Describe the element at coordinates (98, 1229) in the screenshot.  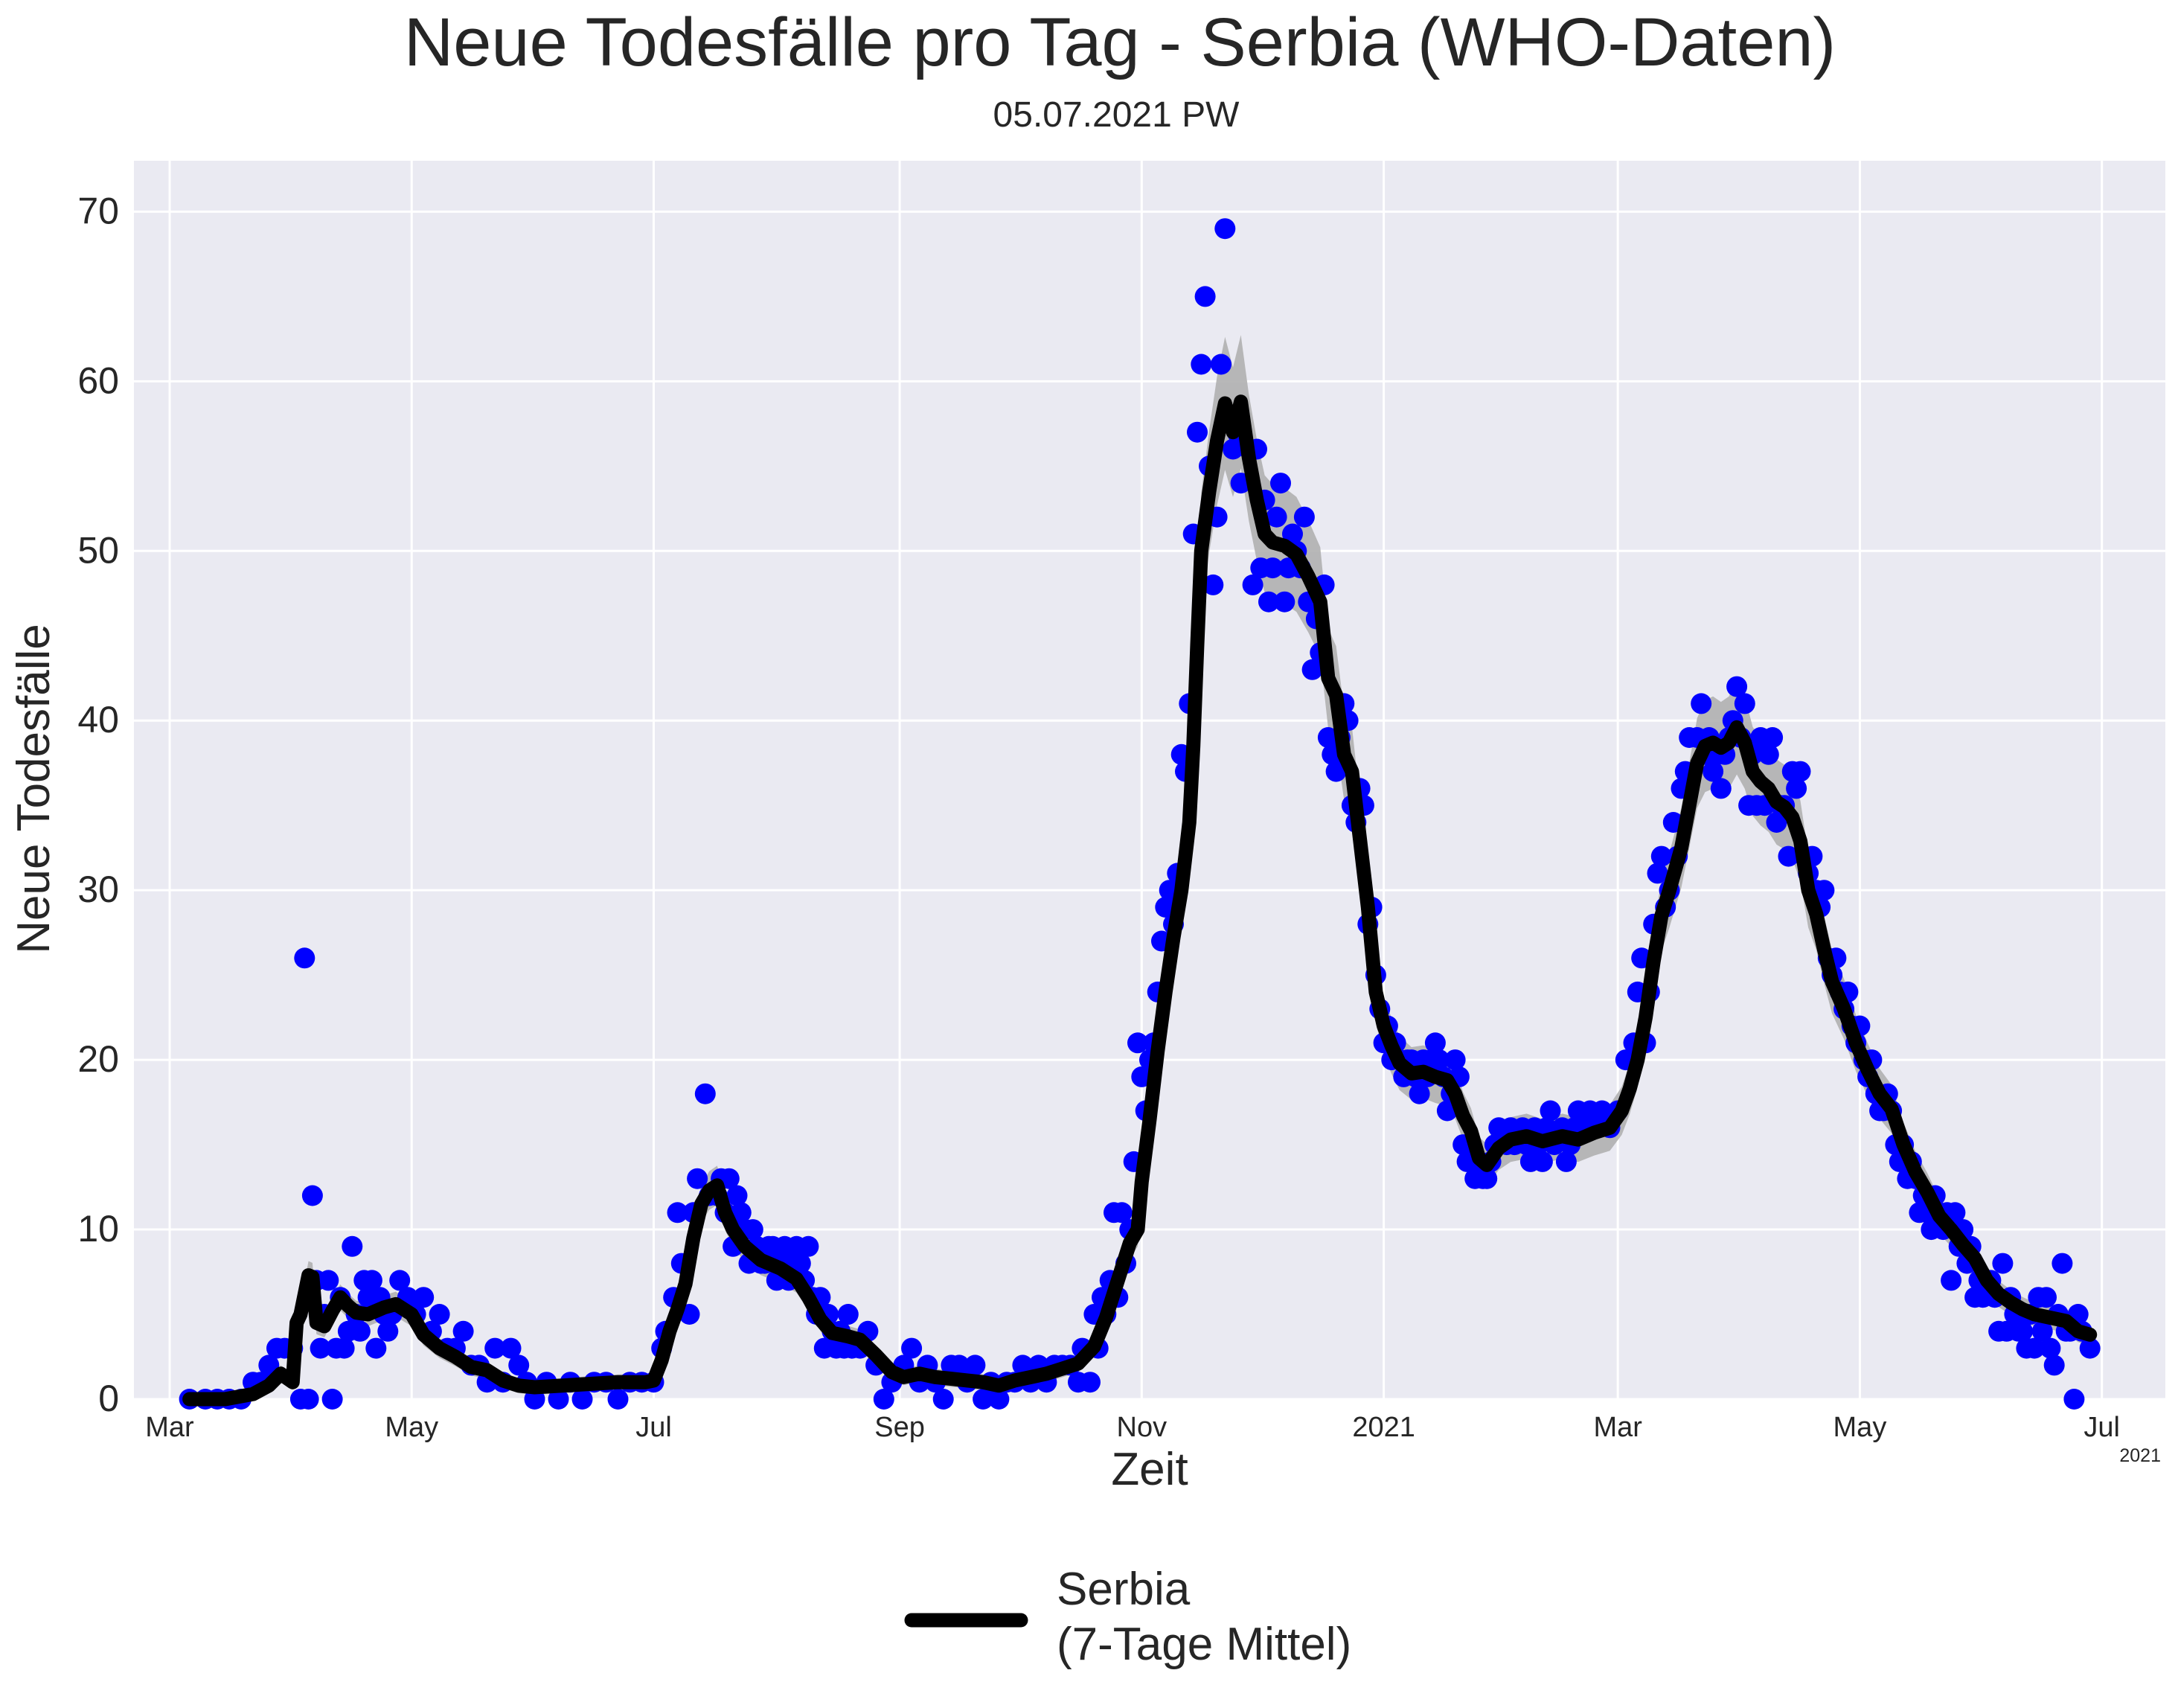
I see `y-tick-label: 10` at that location.